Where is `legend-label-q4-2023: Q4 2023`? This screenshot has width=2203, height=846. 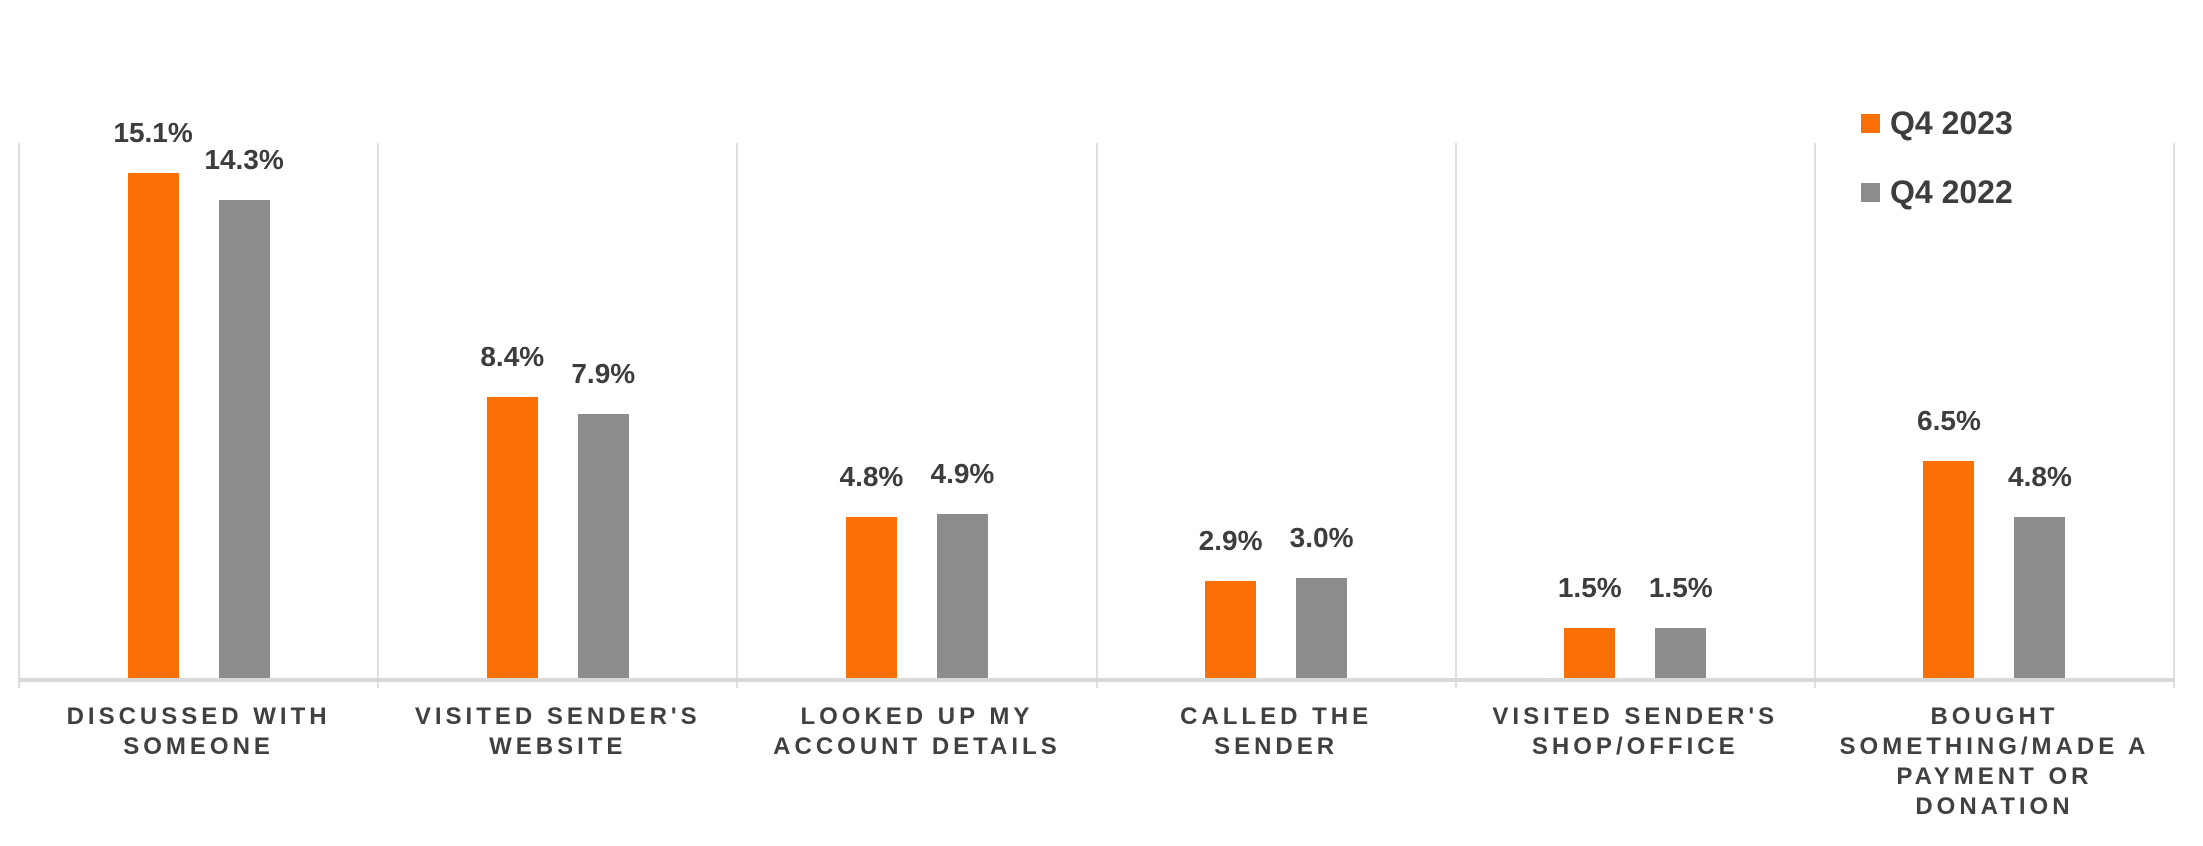
legend-label-q4-2023: Q4 2023 is located at coordinates (1951, 123).